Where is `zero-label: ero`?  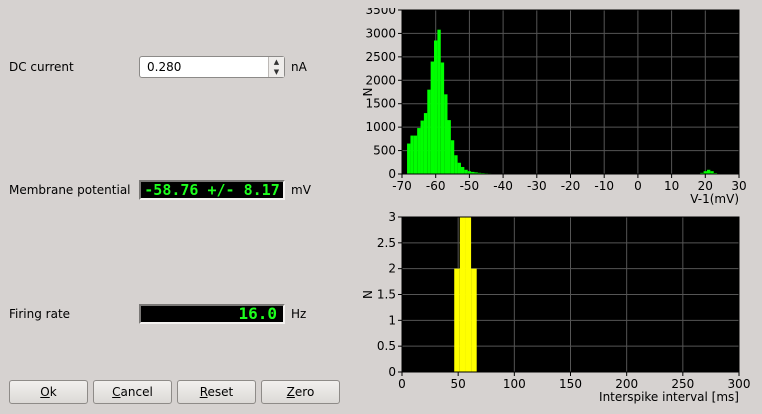
zero-label: ero is located at coordinates (304, 392).